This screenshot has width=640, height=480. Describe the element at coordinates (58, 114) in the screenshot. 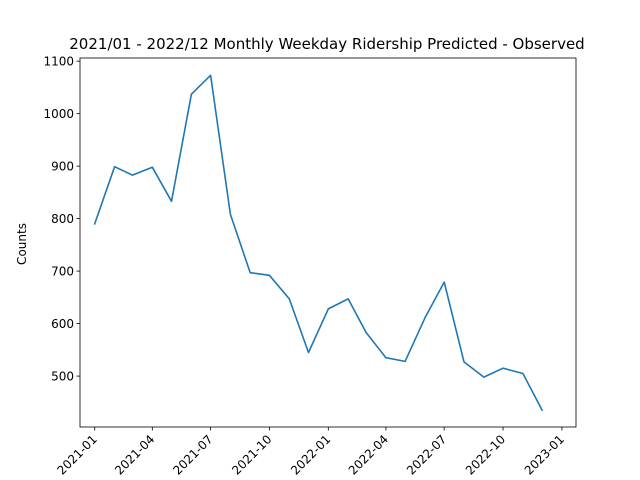

I see `y-tick-label: 1000` at that location.